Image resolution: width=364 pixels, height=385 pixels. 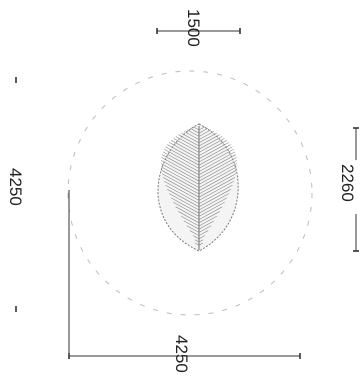 I want to click on dimension-top: 1500, so click(x=198, y=28).